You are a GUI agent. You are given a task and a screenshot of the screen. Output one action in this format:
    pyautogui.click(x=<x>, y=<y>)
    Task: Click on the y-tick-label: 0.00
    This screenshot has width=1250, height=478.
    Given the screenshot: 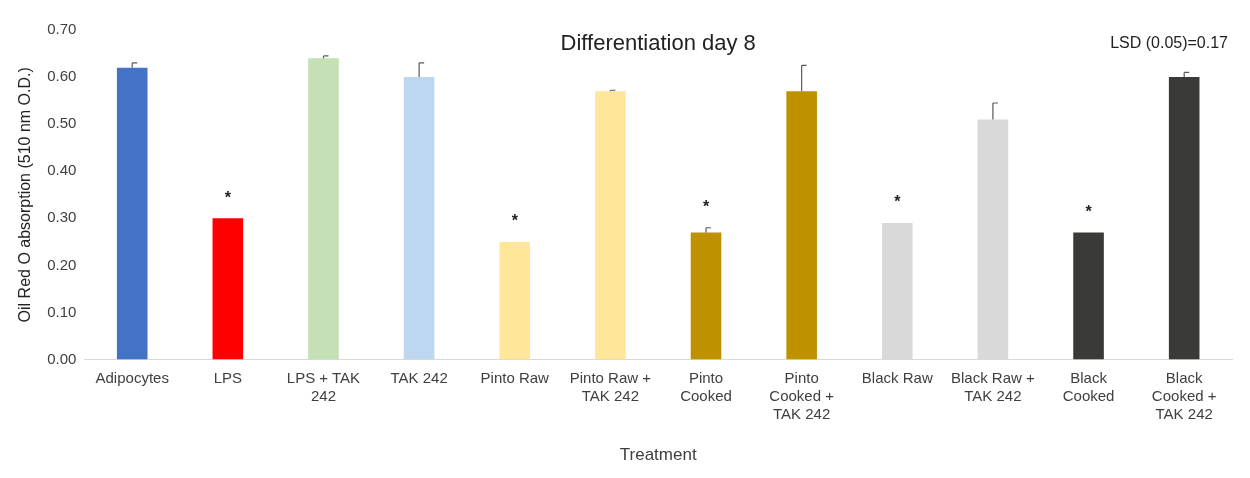 What is the action you would take?
    pyautogui.click(x=62, y=358)
    